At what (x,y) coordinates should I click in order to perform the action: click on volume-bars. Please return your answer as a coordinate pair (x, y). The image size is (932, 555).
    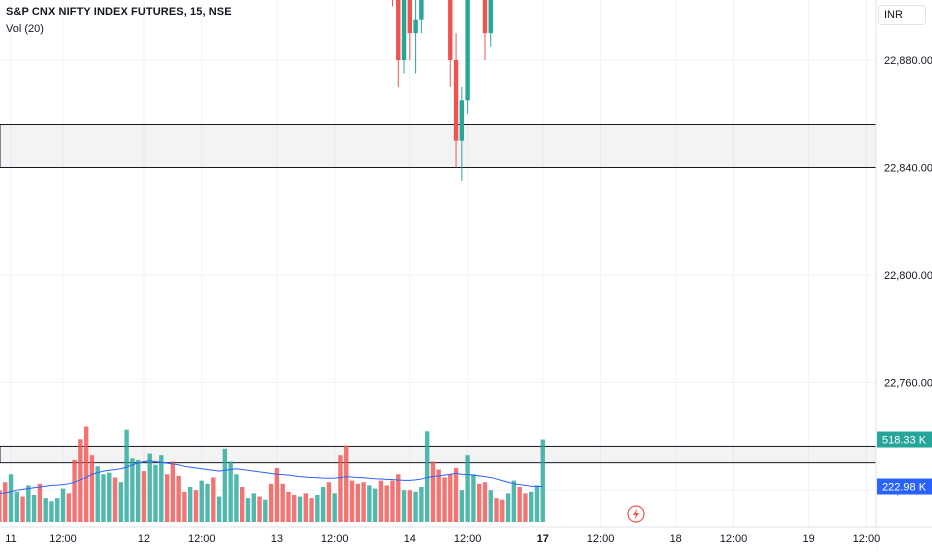
    Looking at the image, I should click on (272, 474).